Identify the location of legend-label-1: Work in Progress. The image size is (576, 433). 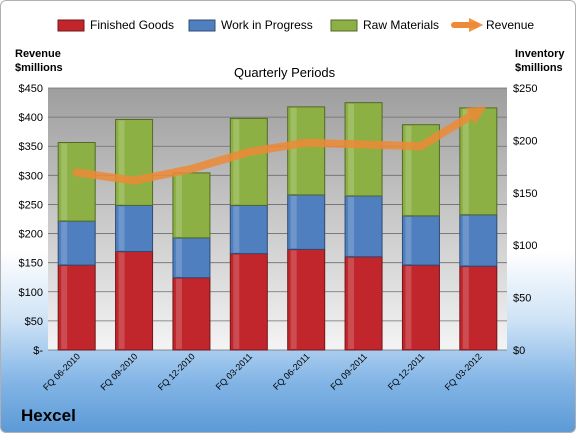
(267, 25).